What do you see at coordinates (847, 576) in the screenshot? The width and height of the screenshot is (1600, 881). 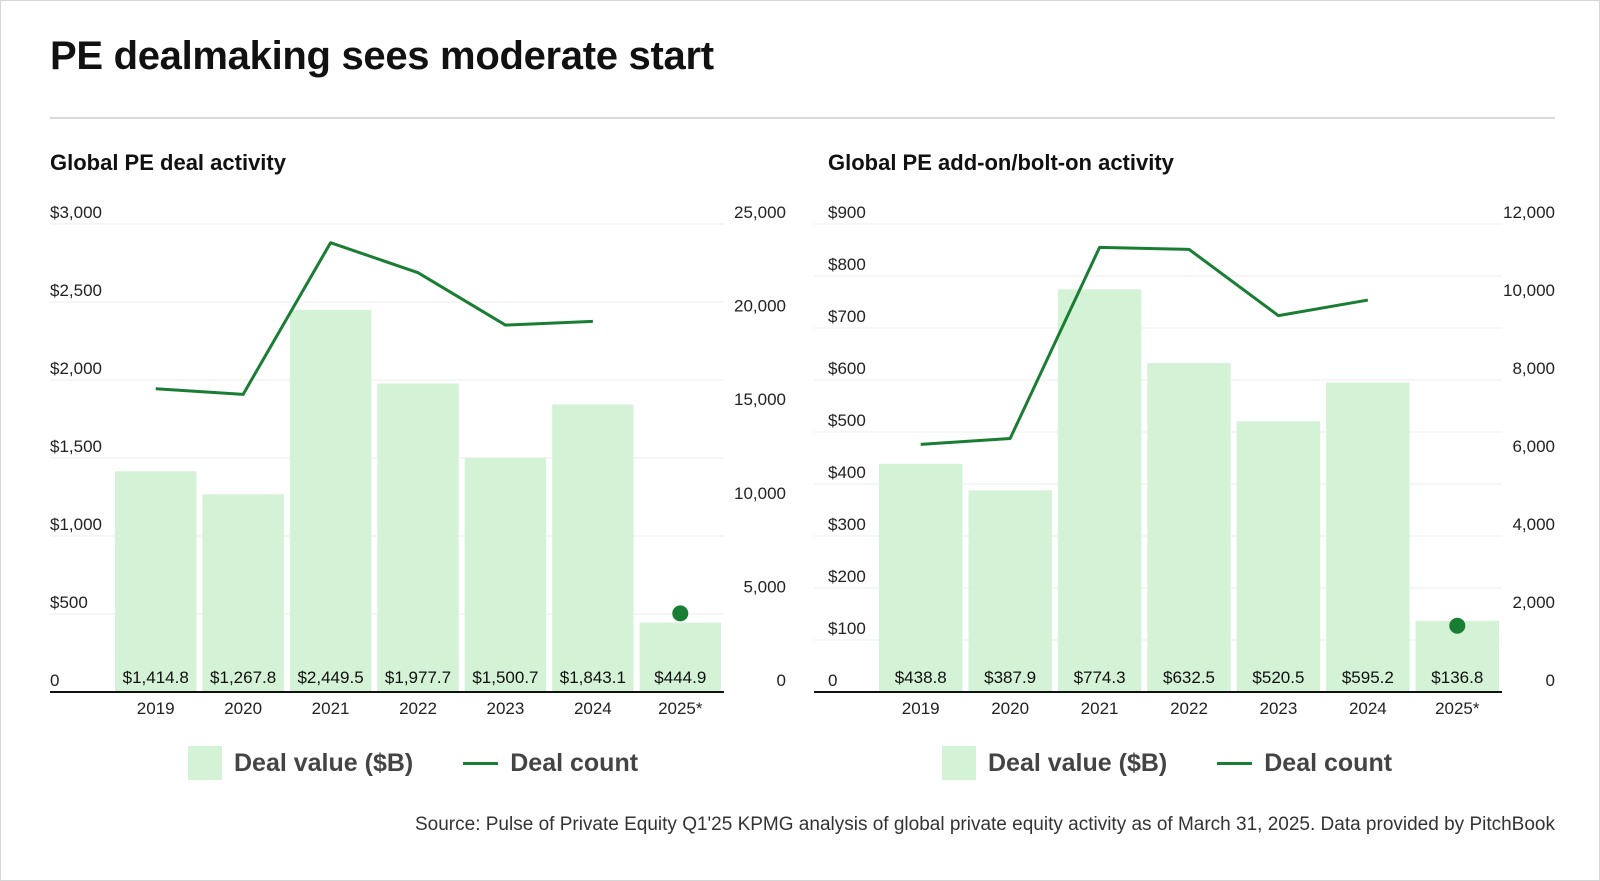 I see `addon-activity-left-tick-label: $200` at bounding box center [847, 576].